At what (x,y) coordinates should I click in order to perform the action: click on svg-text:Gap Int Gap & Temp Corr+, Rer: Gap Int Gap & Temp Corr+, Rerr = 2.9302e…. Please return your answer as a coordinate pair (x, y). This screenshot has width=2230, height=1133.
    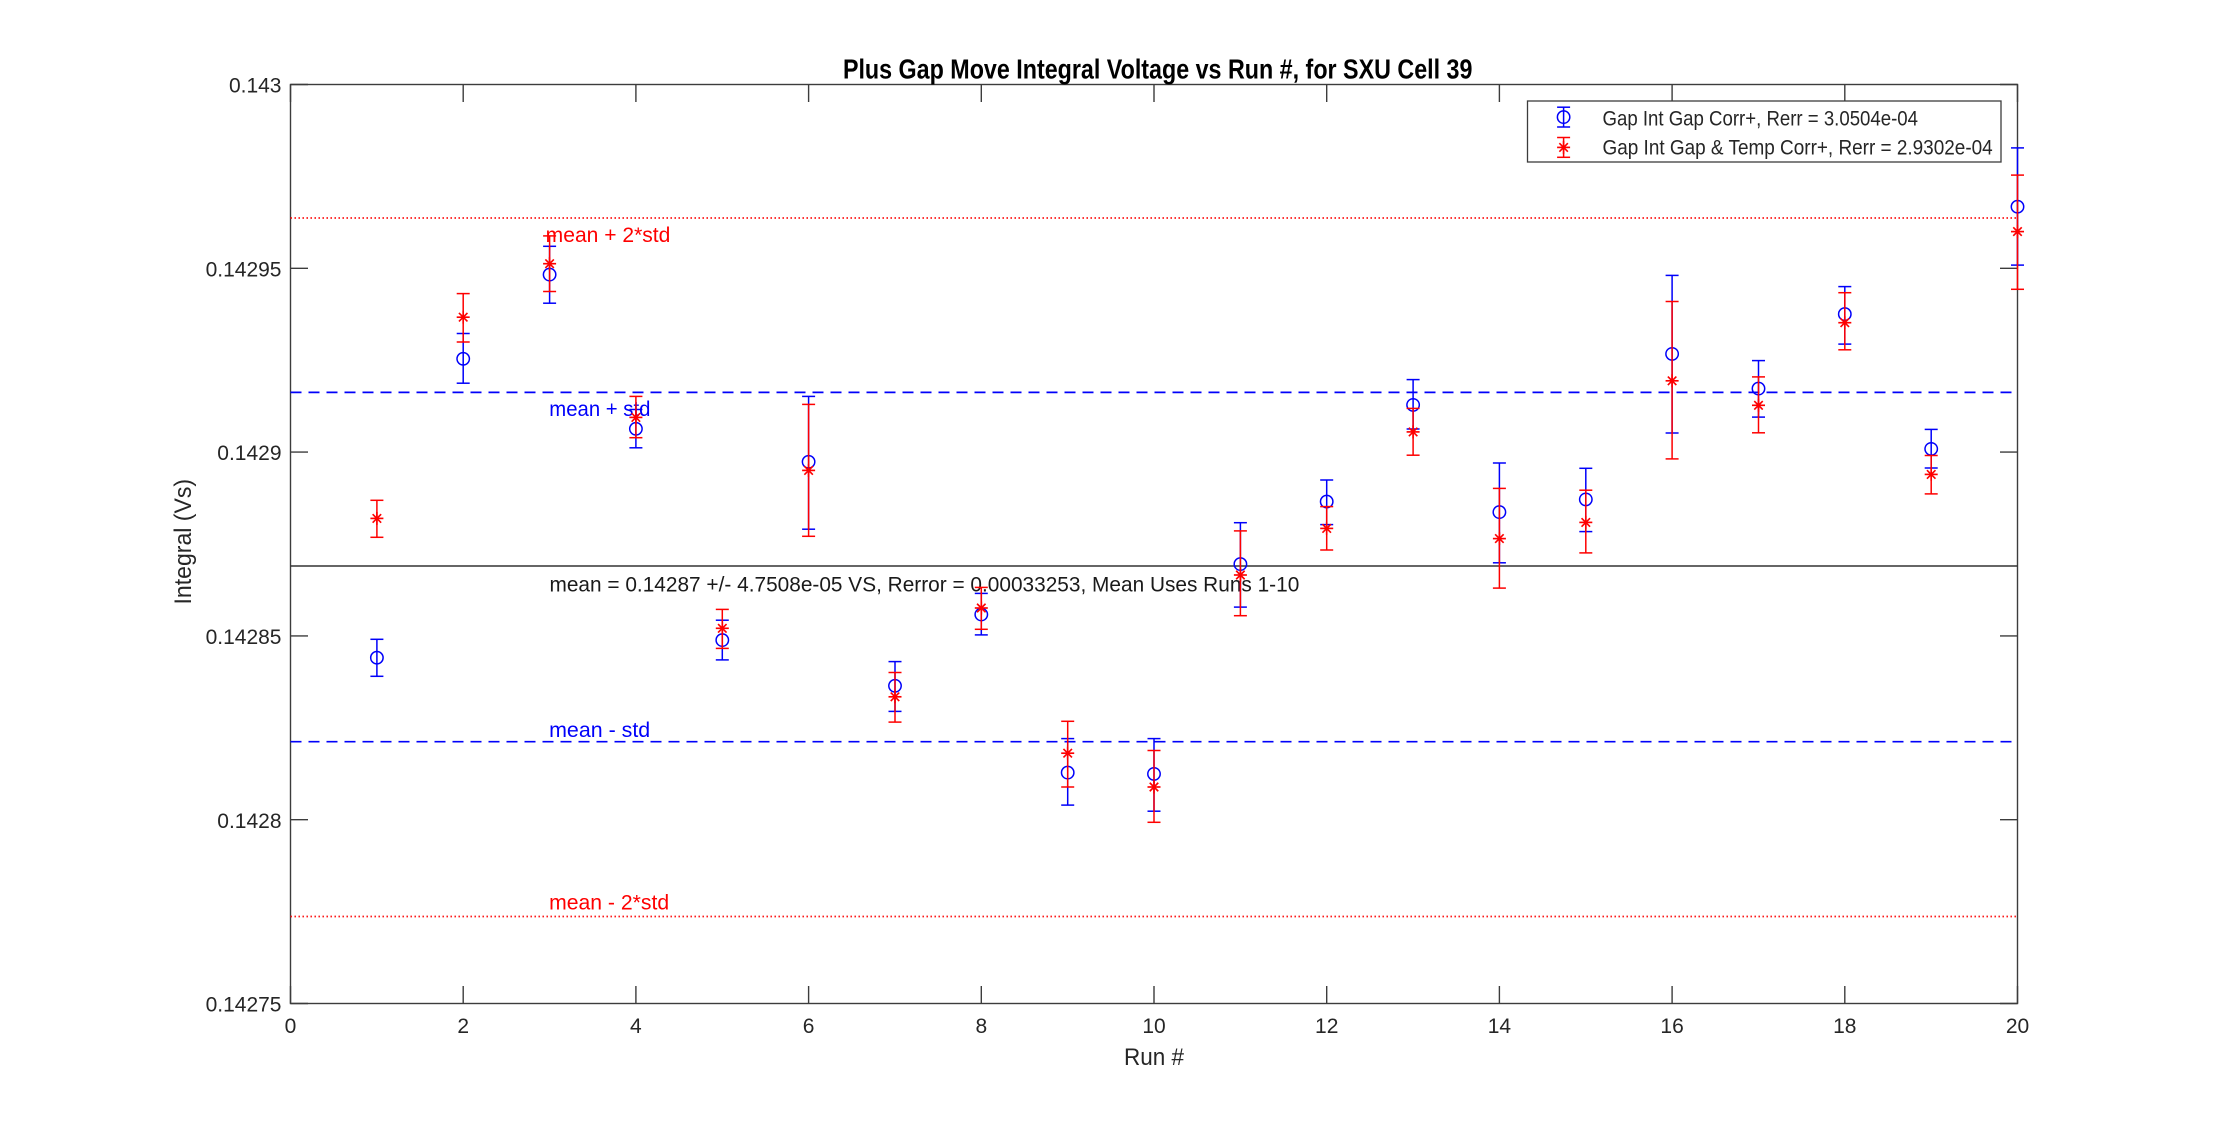
    Looking at the image, I should click on (1798, 147).